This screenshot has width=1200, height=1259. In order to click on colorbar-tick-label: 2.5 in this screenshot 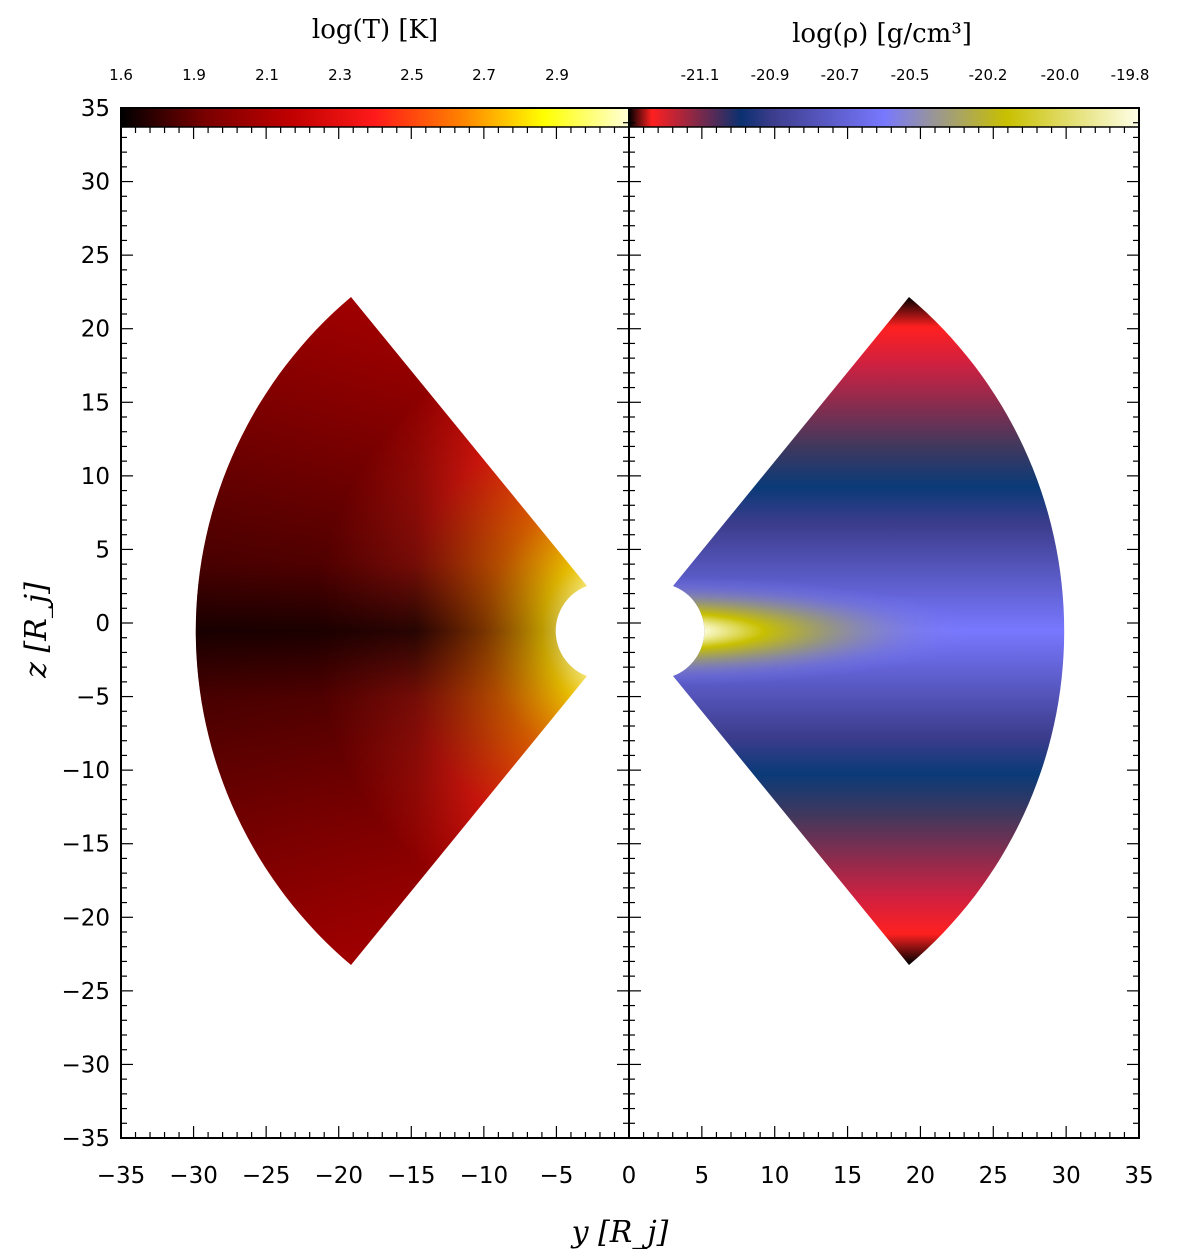, I will do `click(412, 75)`.